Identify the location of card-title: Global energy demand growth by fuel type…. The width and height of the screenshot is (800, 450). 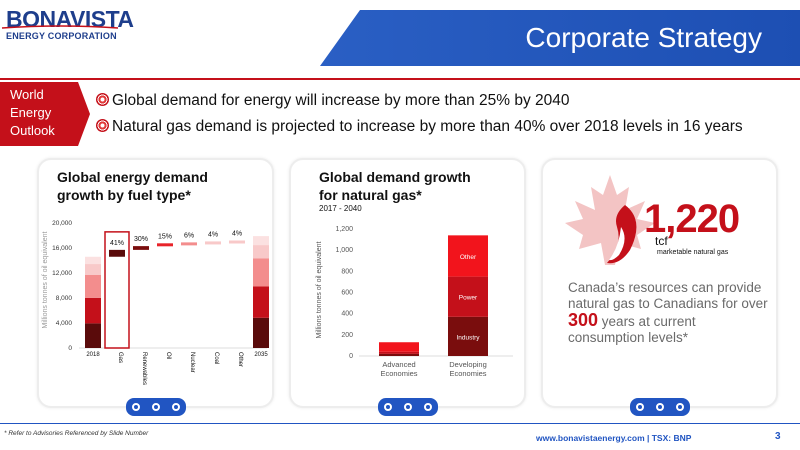
(132, 186).